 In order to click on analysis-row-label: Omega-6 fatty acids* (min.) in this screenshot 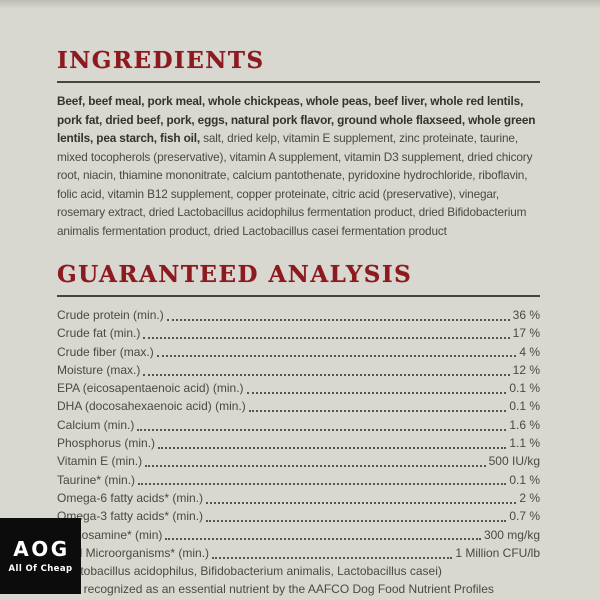, I will do `click(130, 497)`.